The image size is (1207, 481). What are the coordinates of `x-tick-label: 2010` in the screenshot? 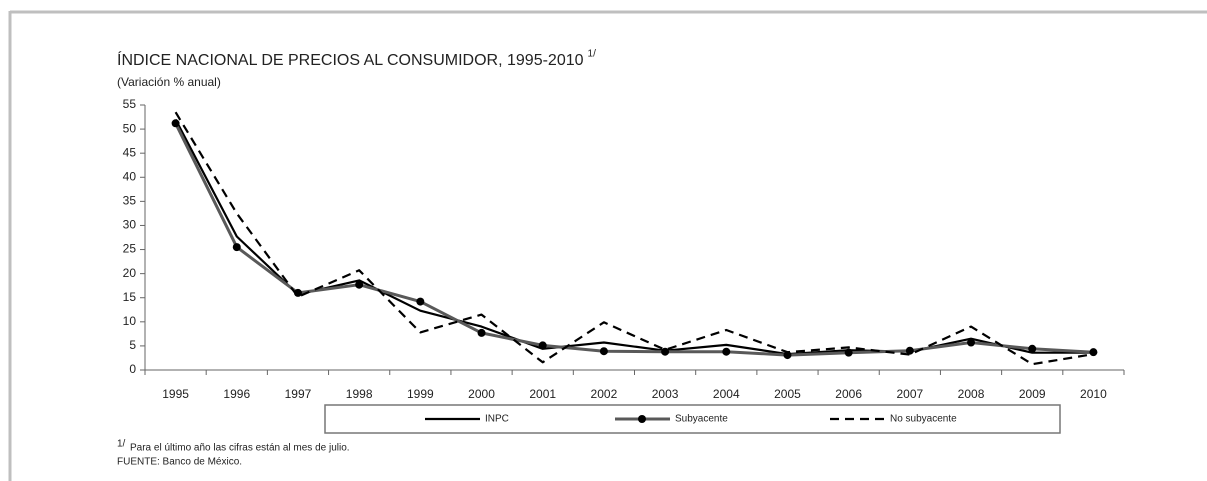 It's located at (1093, 394).